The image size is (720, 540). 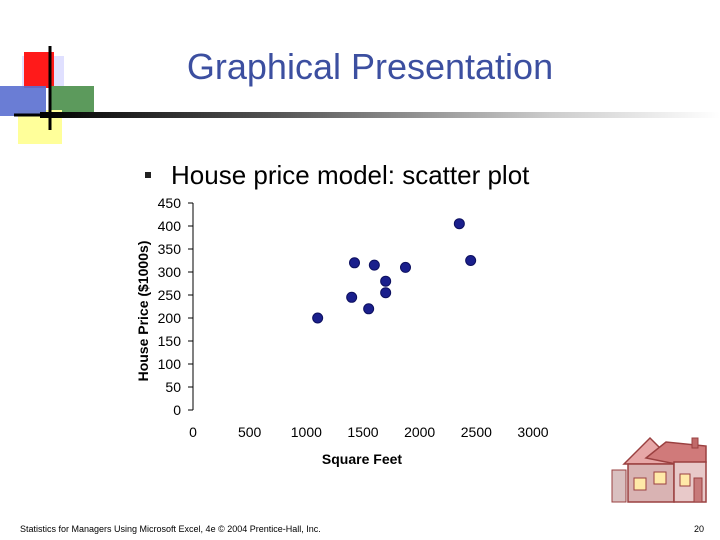 What do you see at coordinates (170, 341) in the screenshot?
I see `y-tick-label: 150` at bounding box center [170, 341].